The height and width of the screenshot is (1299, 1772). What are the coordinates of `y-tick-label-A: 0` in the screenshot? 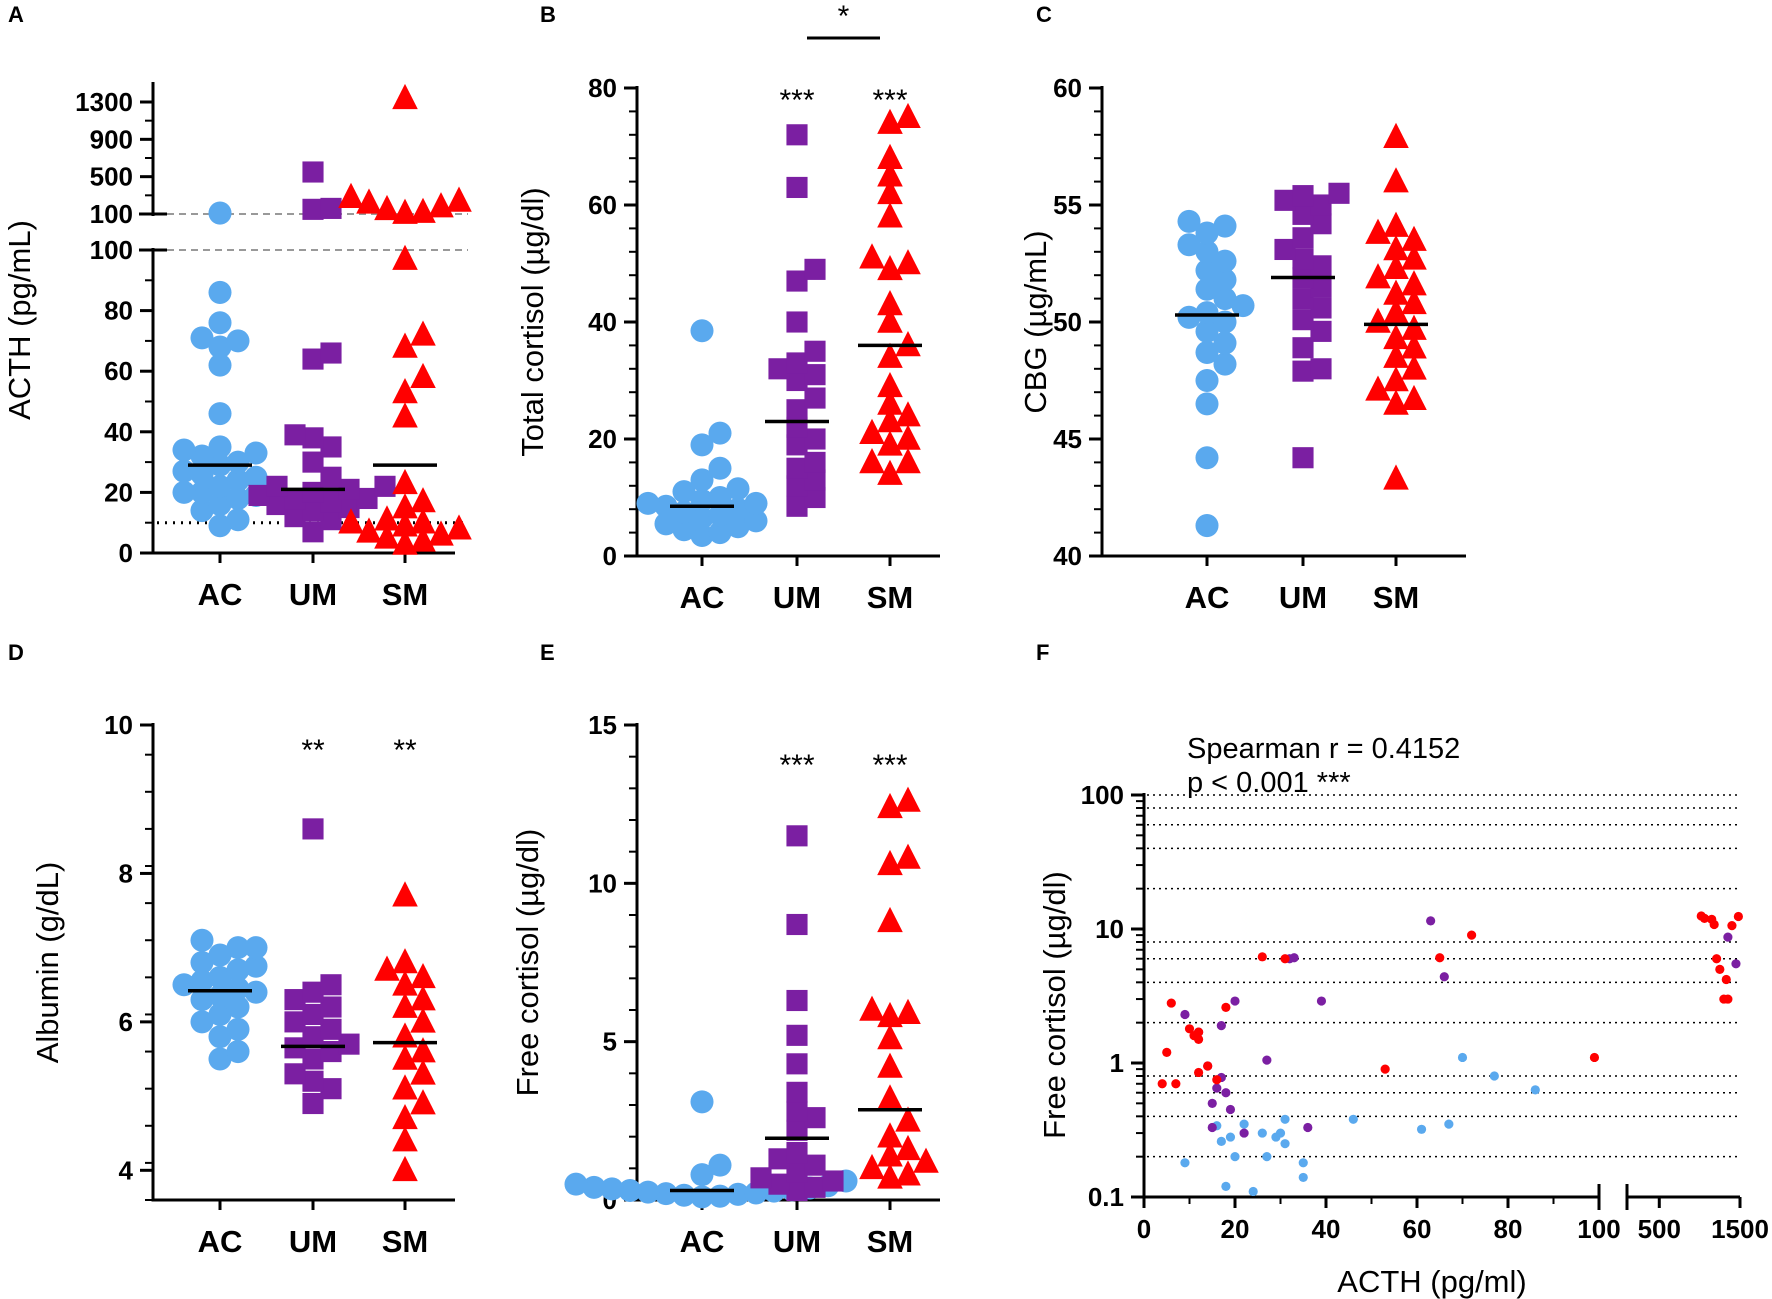 It's located at (126, 553).